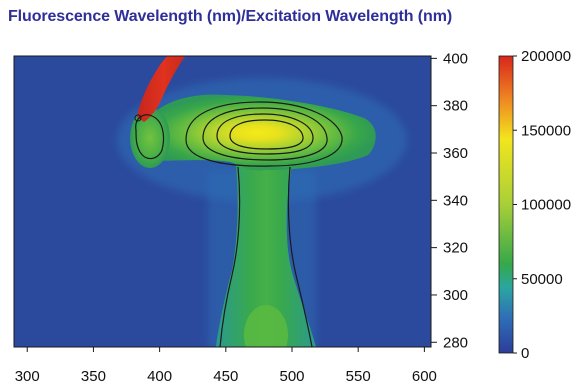 The width and height of the screenshot is (585, 390). I want to click on colorbar-axis: 200000 150000 100000 50000 0, so click(542, 205).